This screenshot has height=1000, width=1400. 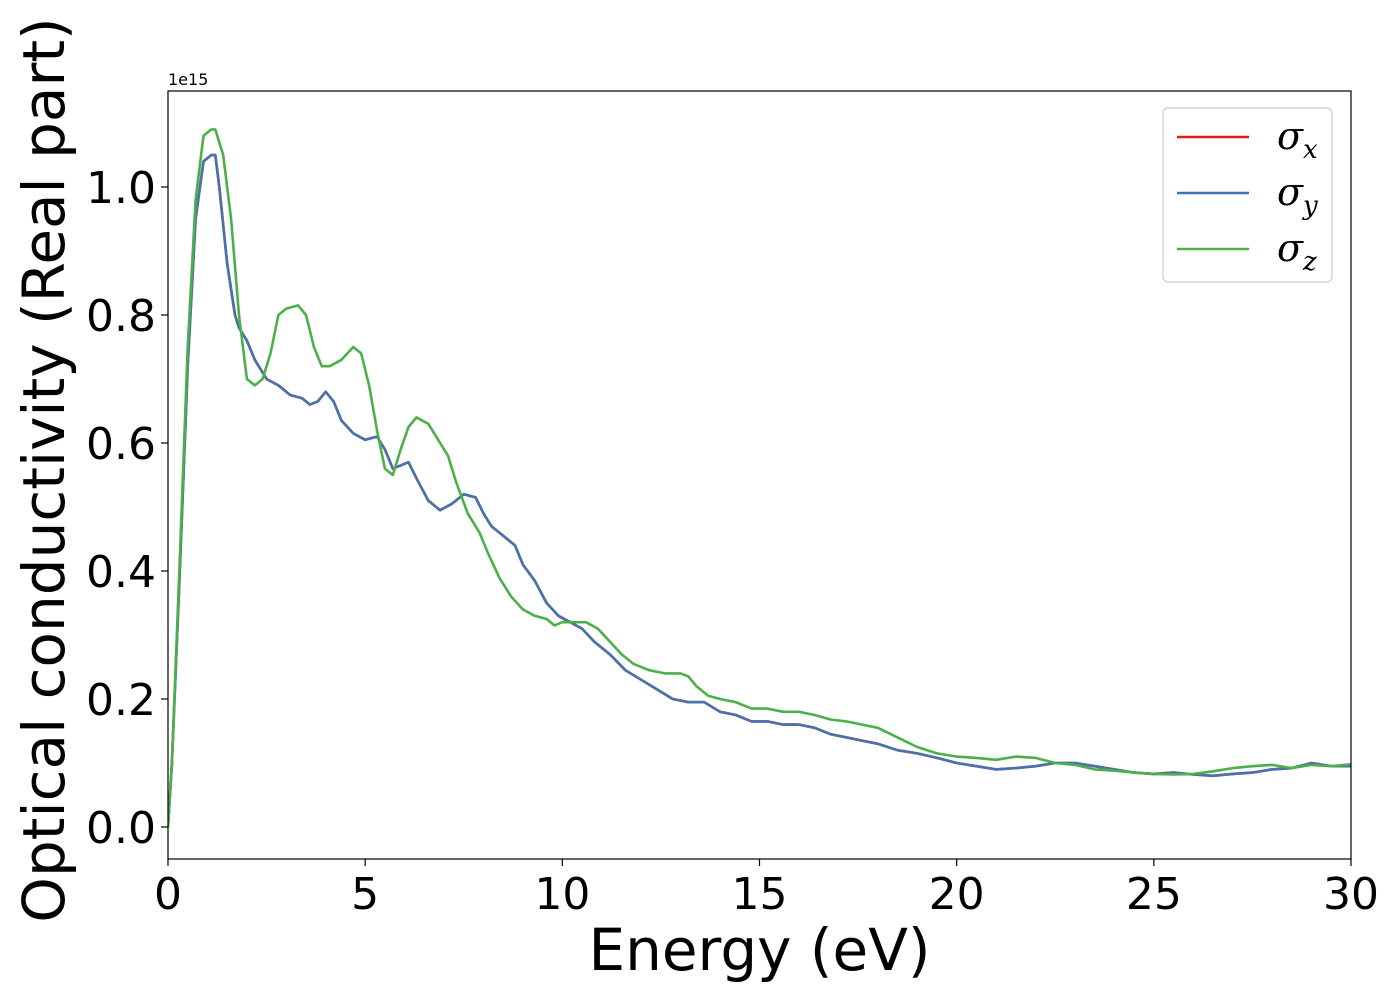 I want to click on x-tick-label: 25, so click(x=1154, y=894).